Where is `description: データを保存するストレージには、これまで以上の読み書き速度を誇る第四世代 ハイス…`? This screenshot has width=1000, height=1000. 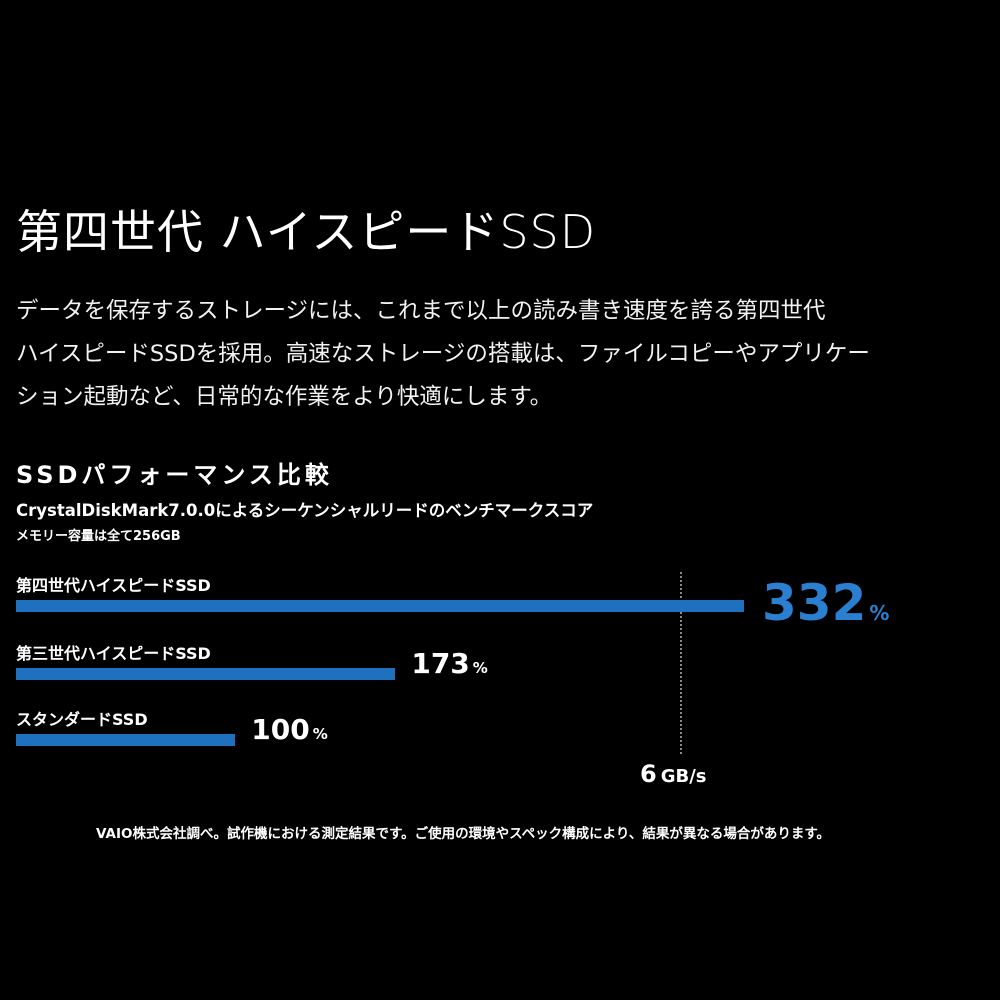 description: データを保存するストレージには、これまで以上の読み書き速度を誇る第四世代 ハイス… is located at coordinates (502, 354).